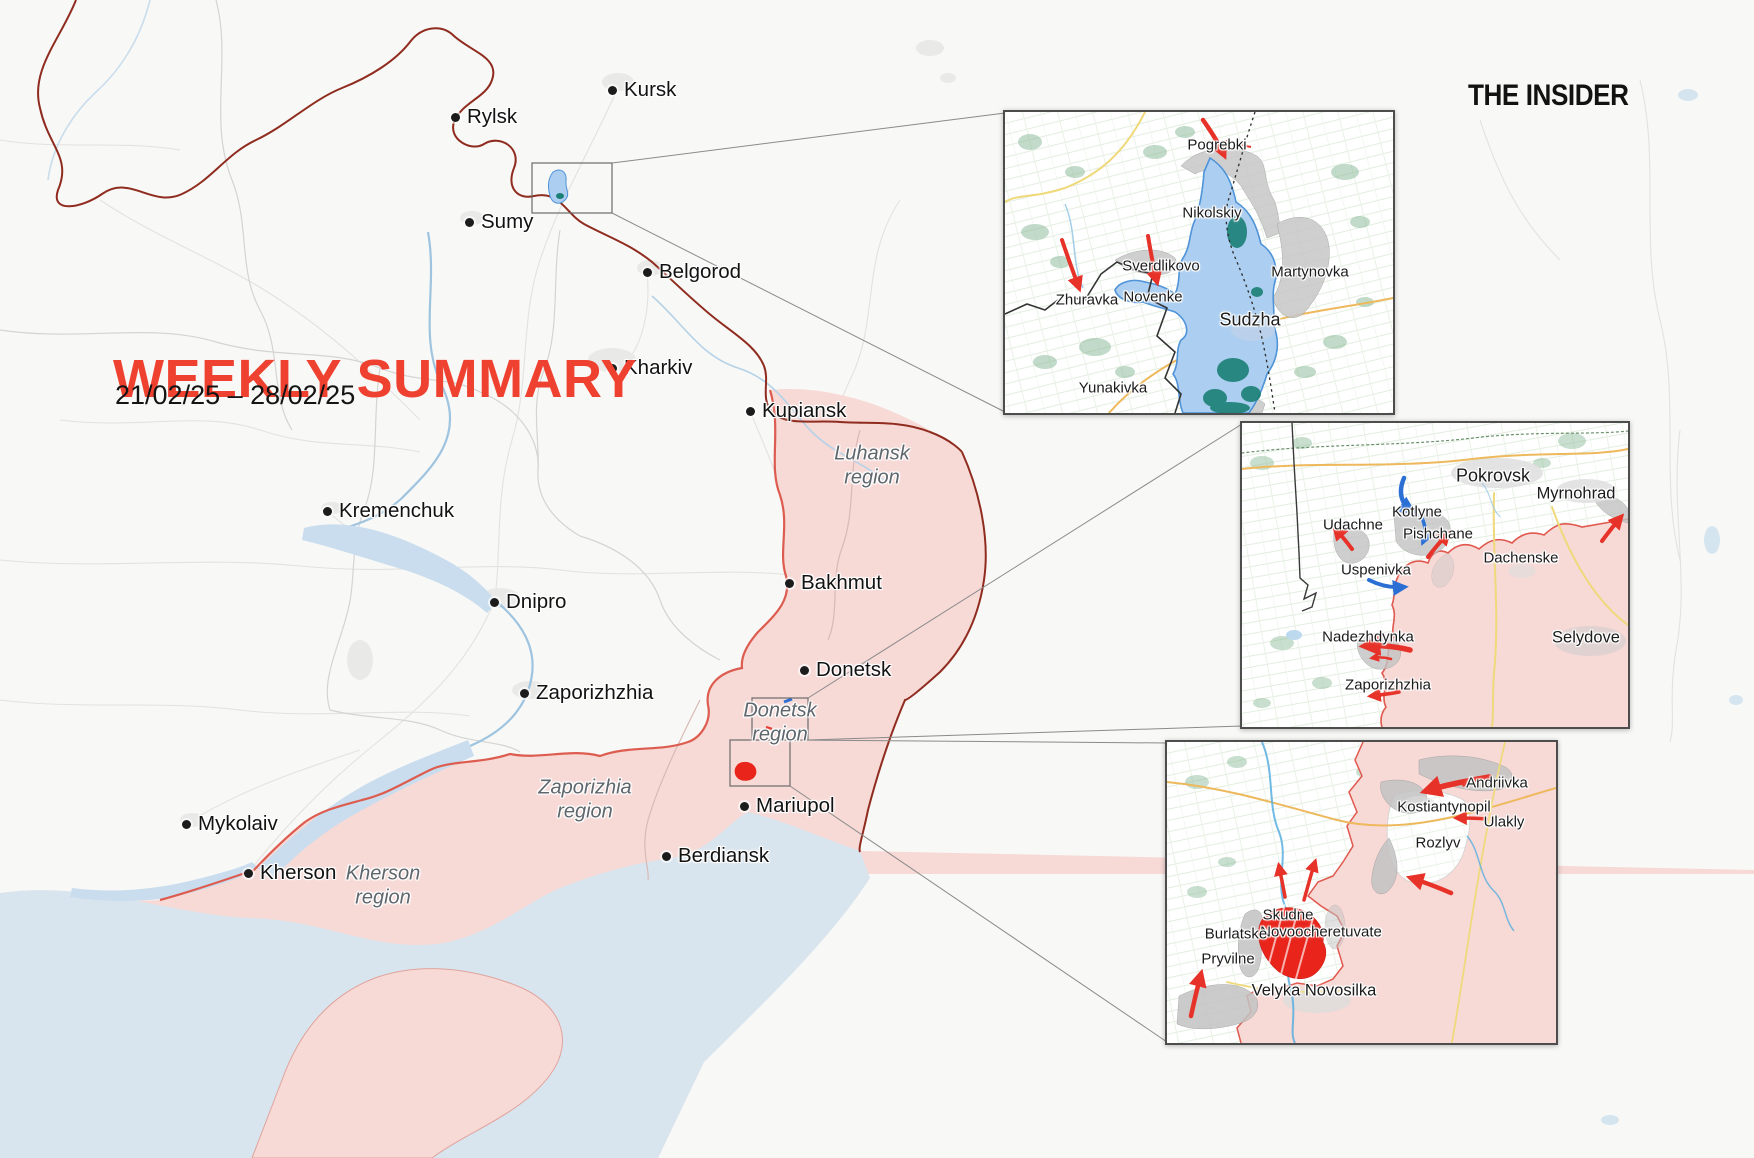 The height and width of the screenshot is (1158, 1754). I want to click on city-kherson: Kherson, so click(290, 873).